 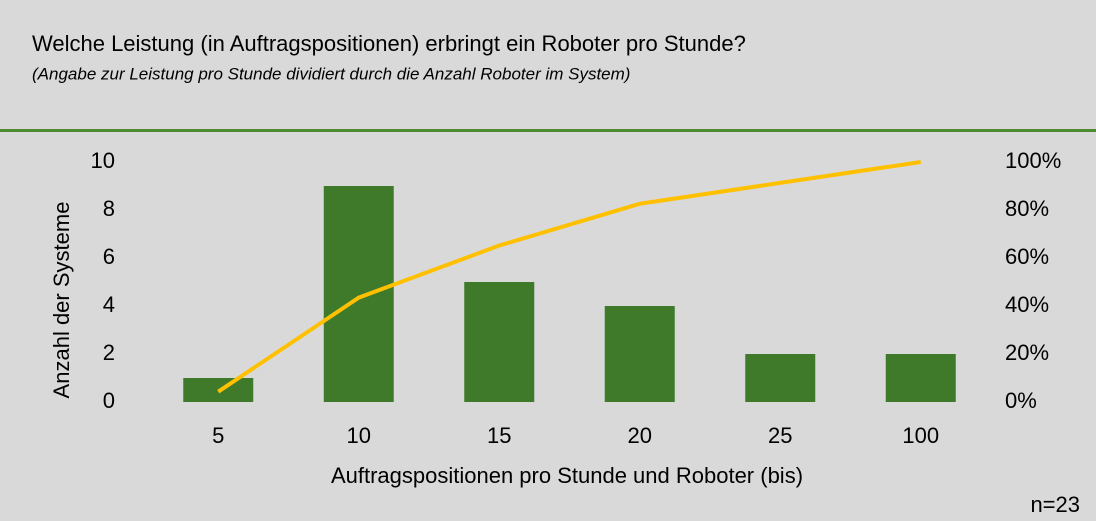 I want to click on y2-tick-label: 20%, so click(x=1027, y=352).